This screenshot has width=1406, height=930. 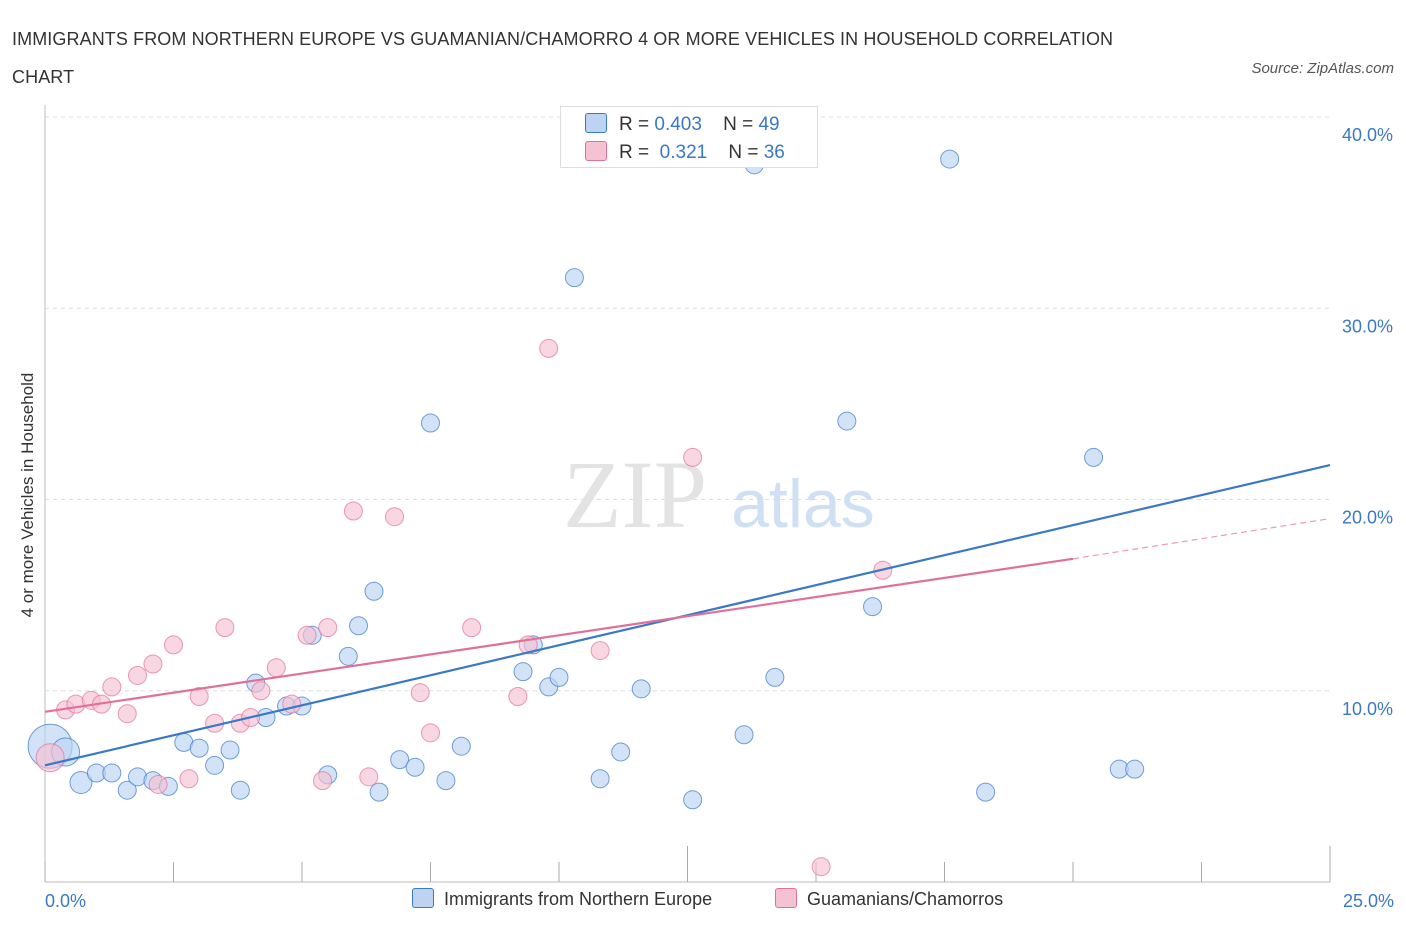 What do you see at coordinates (905, 899) in the screenshot?
I see `series-legend-label: Guamanians/Chamorros` at bounding box center [905, 899].